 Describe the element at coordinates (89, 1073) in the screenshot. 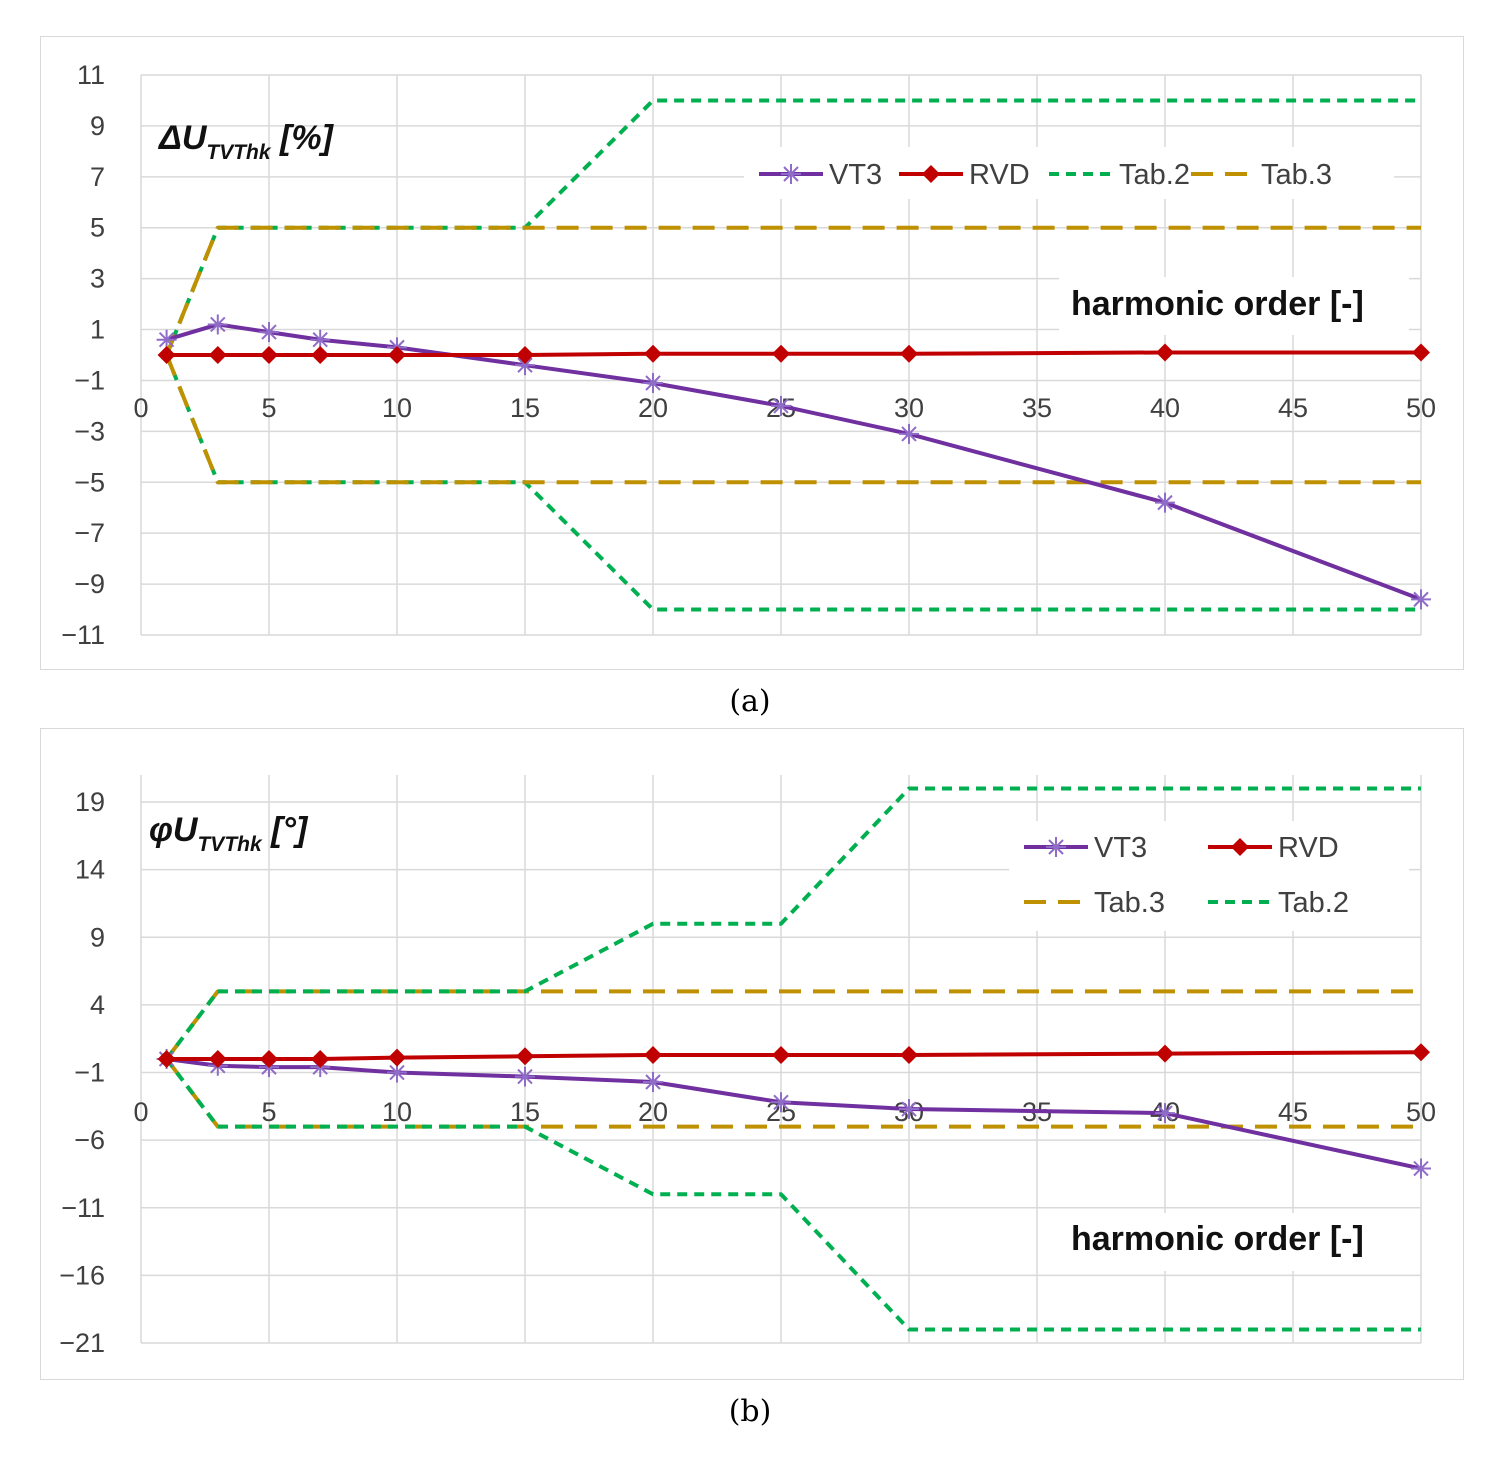

I see `y-tick-label: −1` at that location.